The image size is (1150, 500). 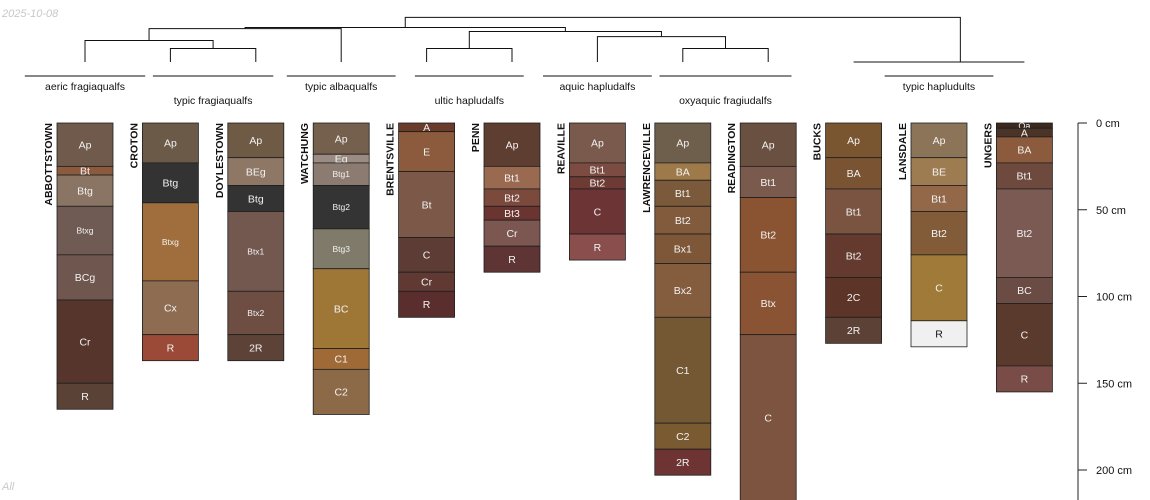 I want to click on horizon-reaville-ap, so click(x=597, y=143).